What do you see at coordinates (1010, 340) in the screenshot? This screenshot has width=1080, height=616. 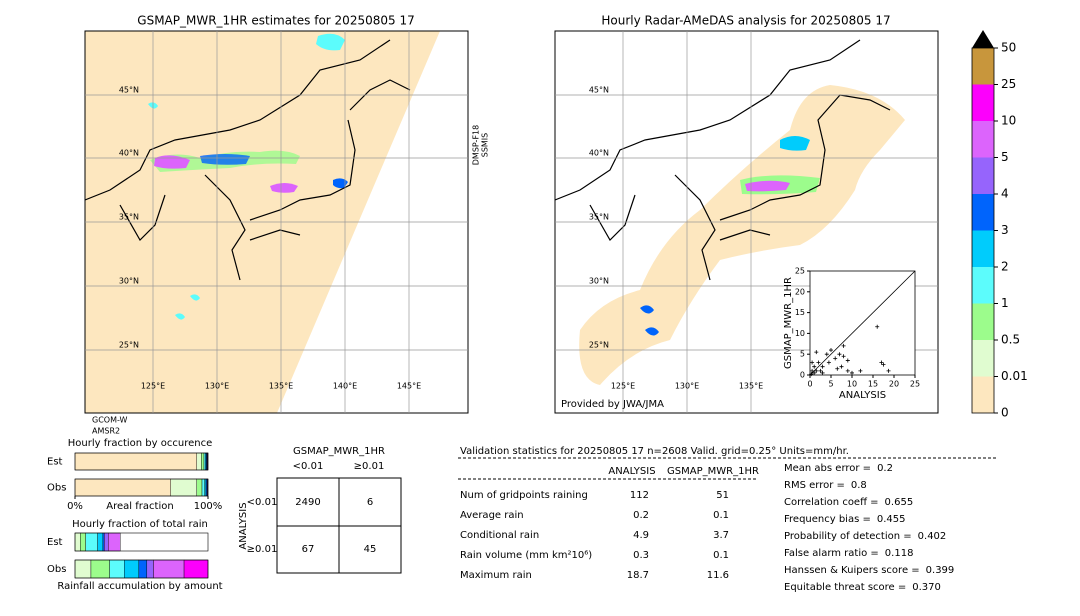 I see `colorbar-label: 0.5` at bounding box center [1010, 340].